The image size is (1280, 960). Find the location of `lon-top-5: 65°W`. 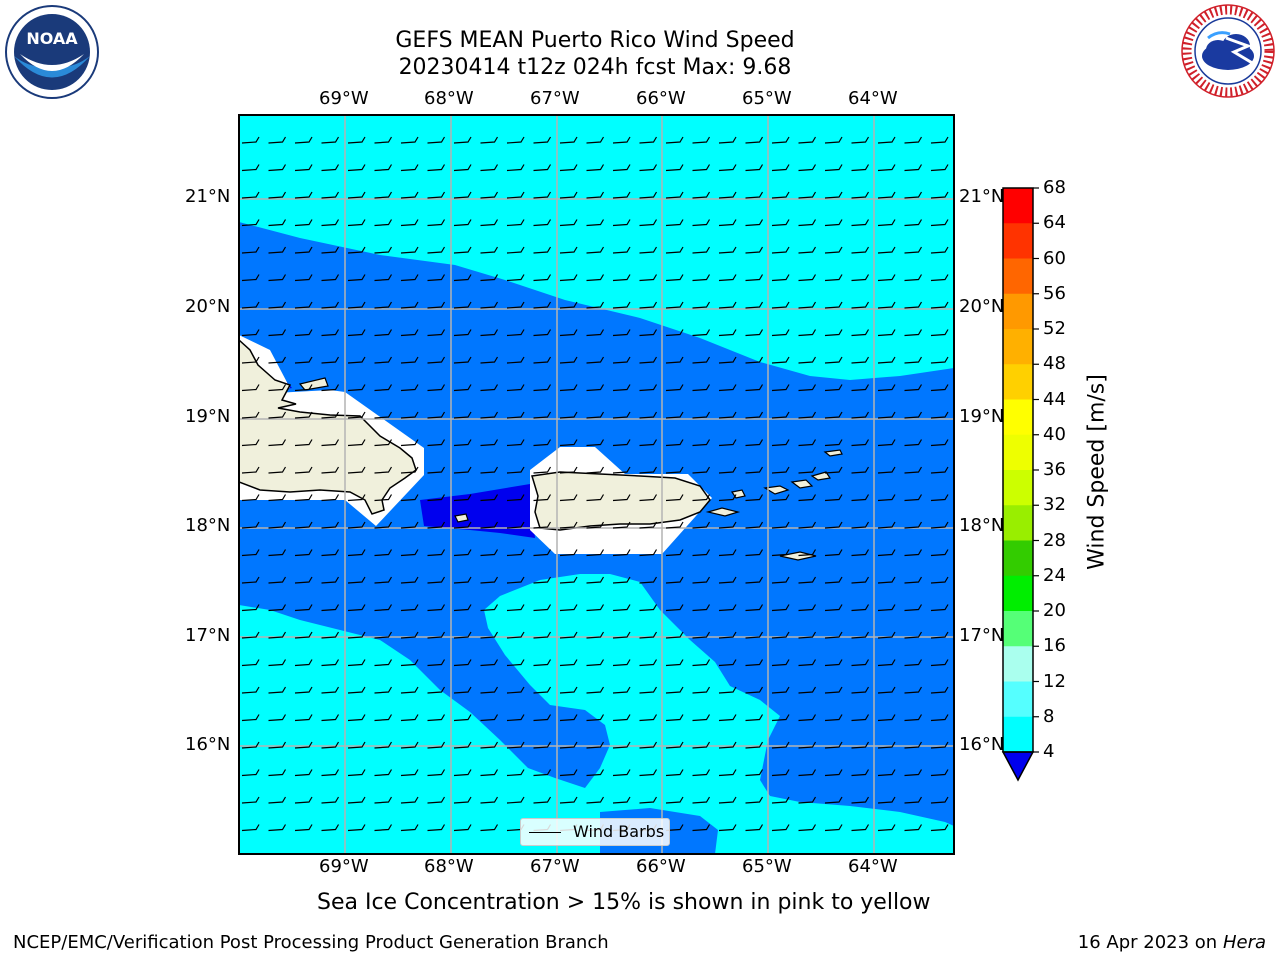

lon-top-5: 65°W is located at coordinates (767, 98).